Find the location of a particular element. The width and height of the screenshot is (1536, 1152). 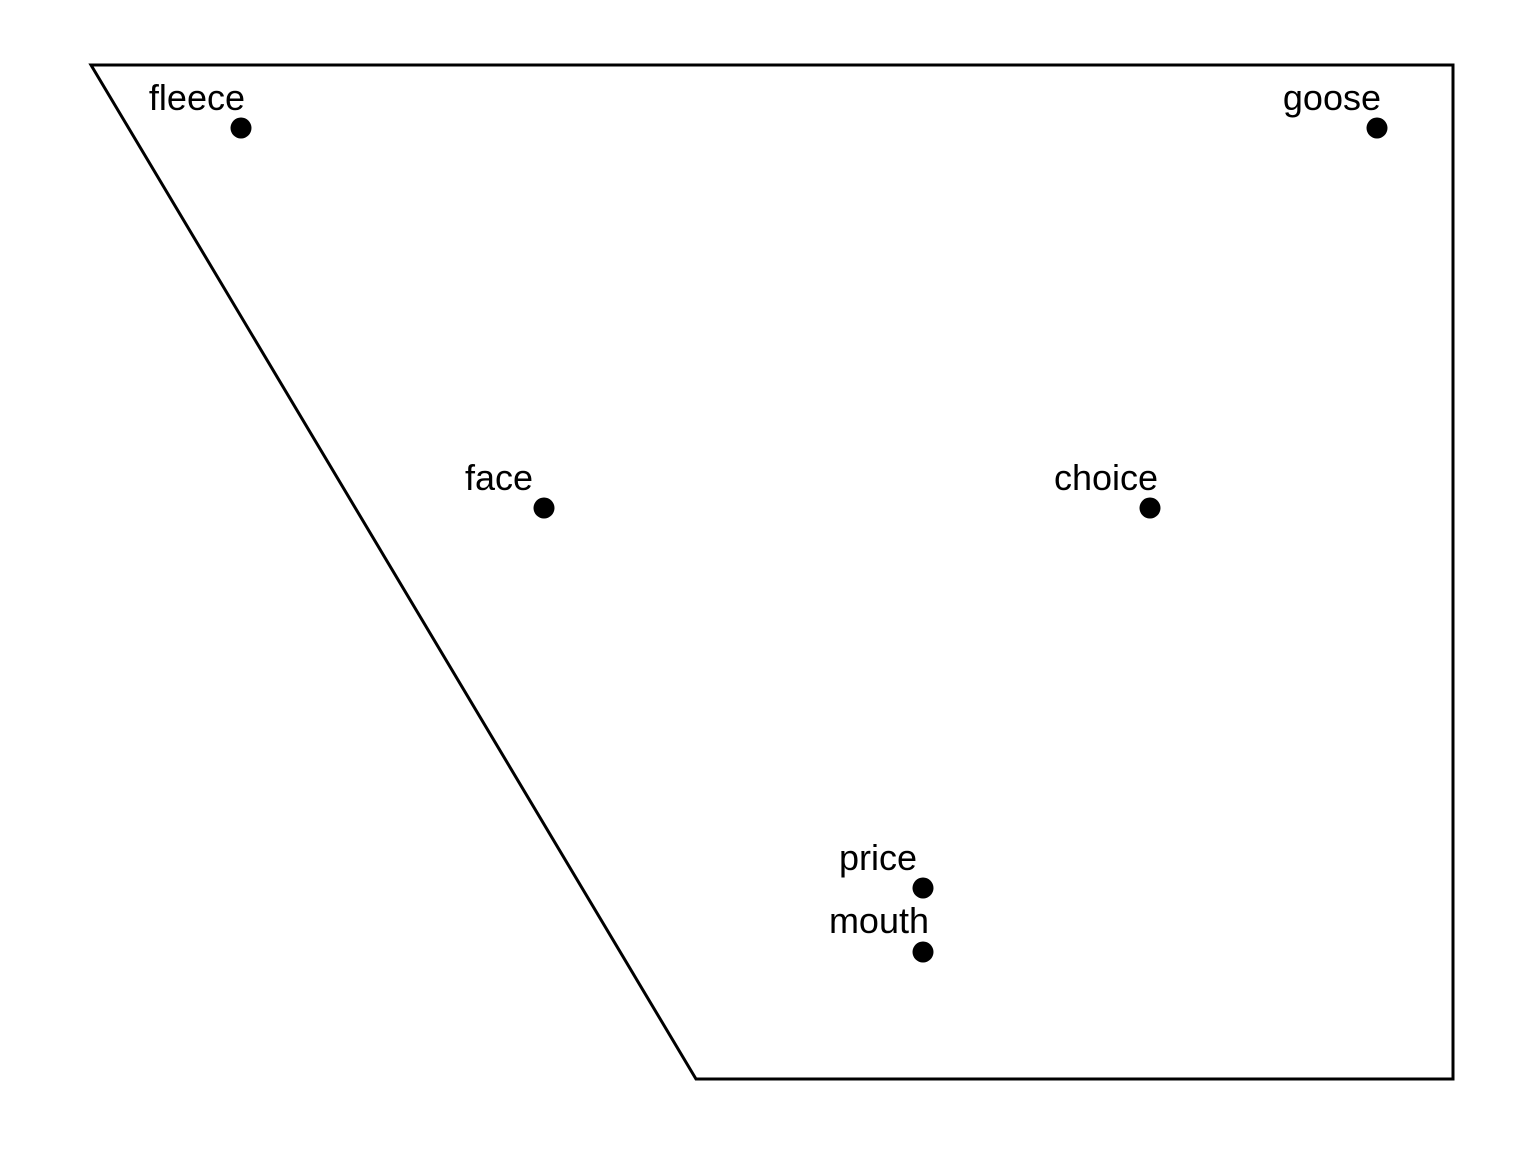

point-label: face is located at coordinates (499, 477).